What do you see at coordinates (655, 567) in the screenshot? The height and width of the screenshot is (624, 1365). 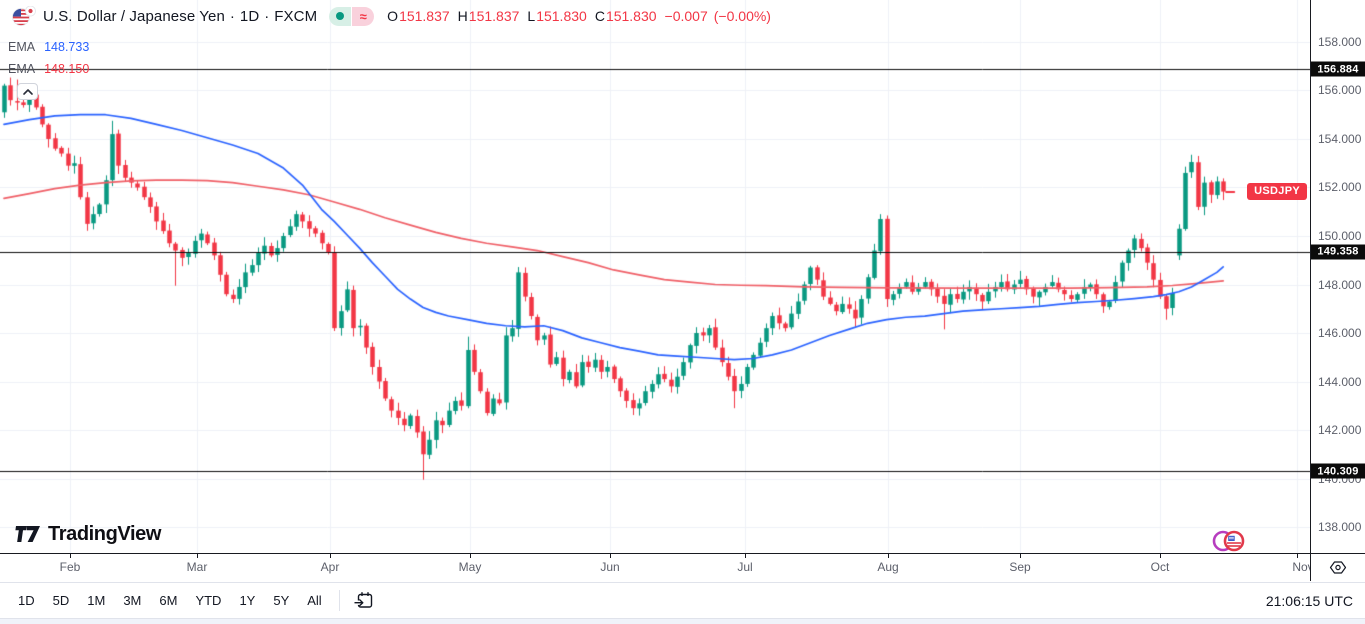 I see `time-axis: Feb Mar Apr May Jun Jul Aug Sep Oct Nov` at bounding box center [655, 567].